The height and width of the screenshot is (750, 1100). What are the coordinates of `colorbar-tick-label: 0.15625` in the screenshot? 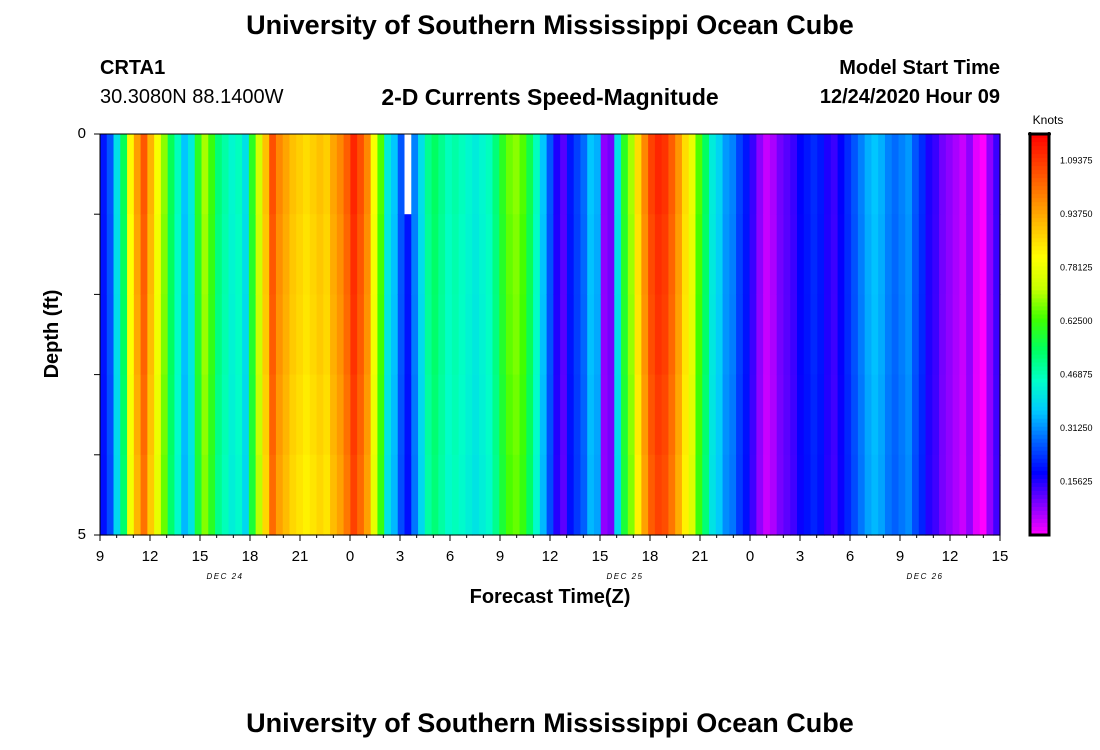 It's located at (1076, 482).